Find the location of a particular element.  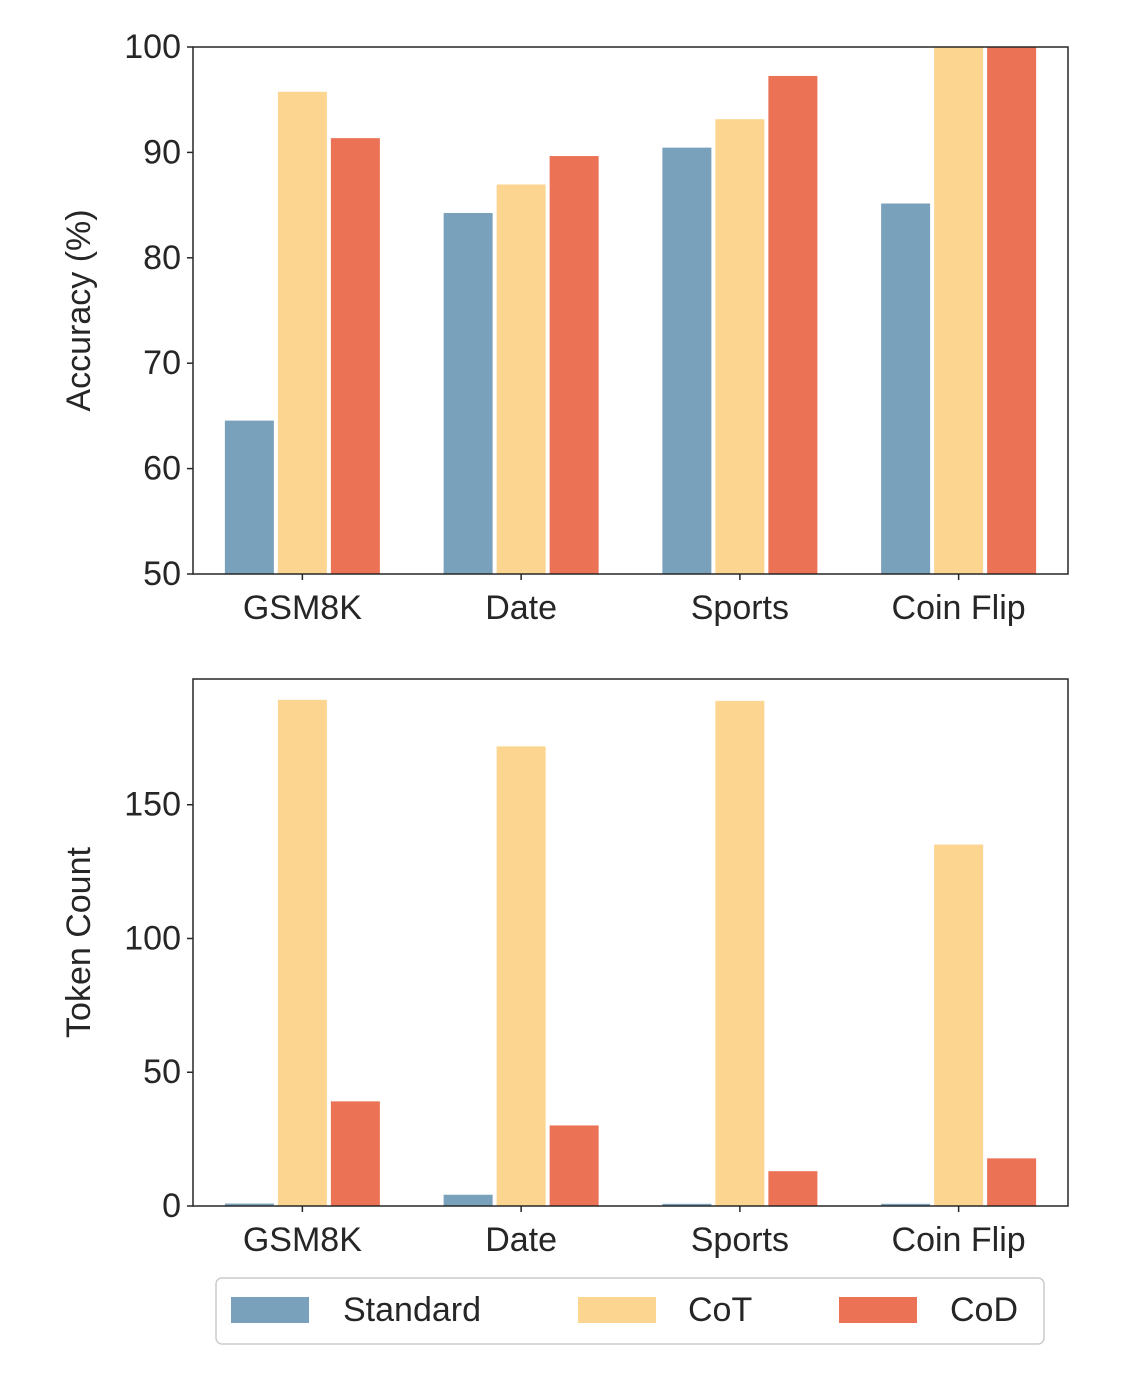

legend-label-standard: Standard is located at coordinates (412, 1310).